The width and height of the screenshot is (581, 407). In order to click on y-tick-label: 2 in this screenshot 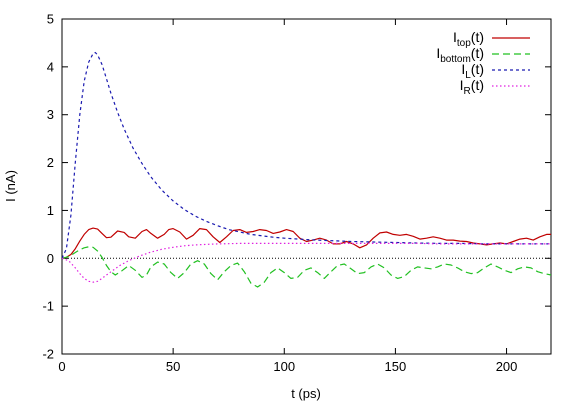, I will do `click(50, 162)`.